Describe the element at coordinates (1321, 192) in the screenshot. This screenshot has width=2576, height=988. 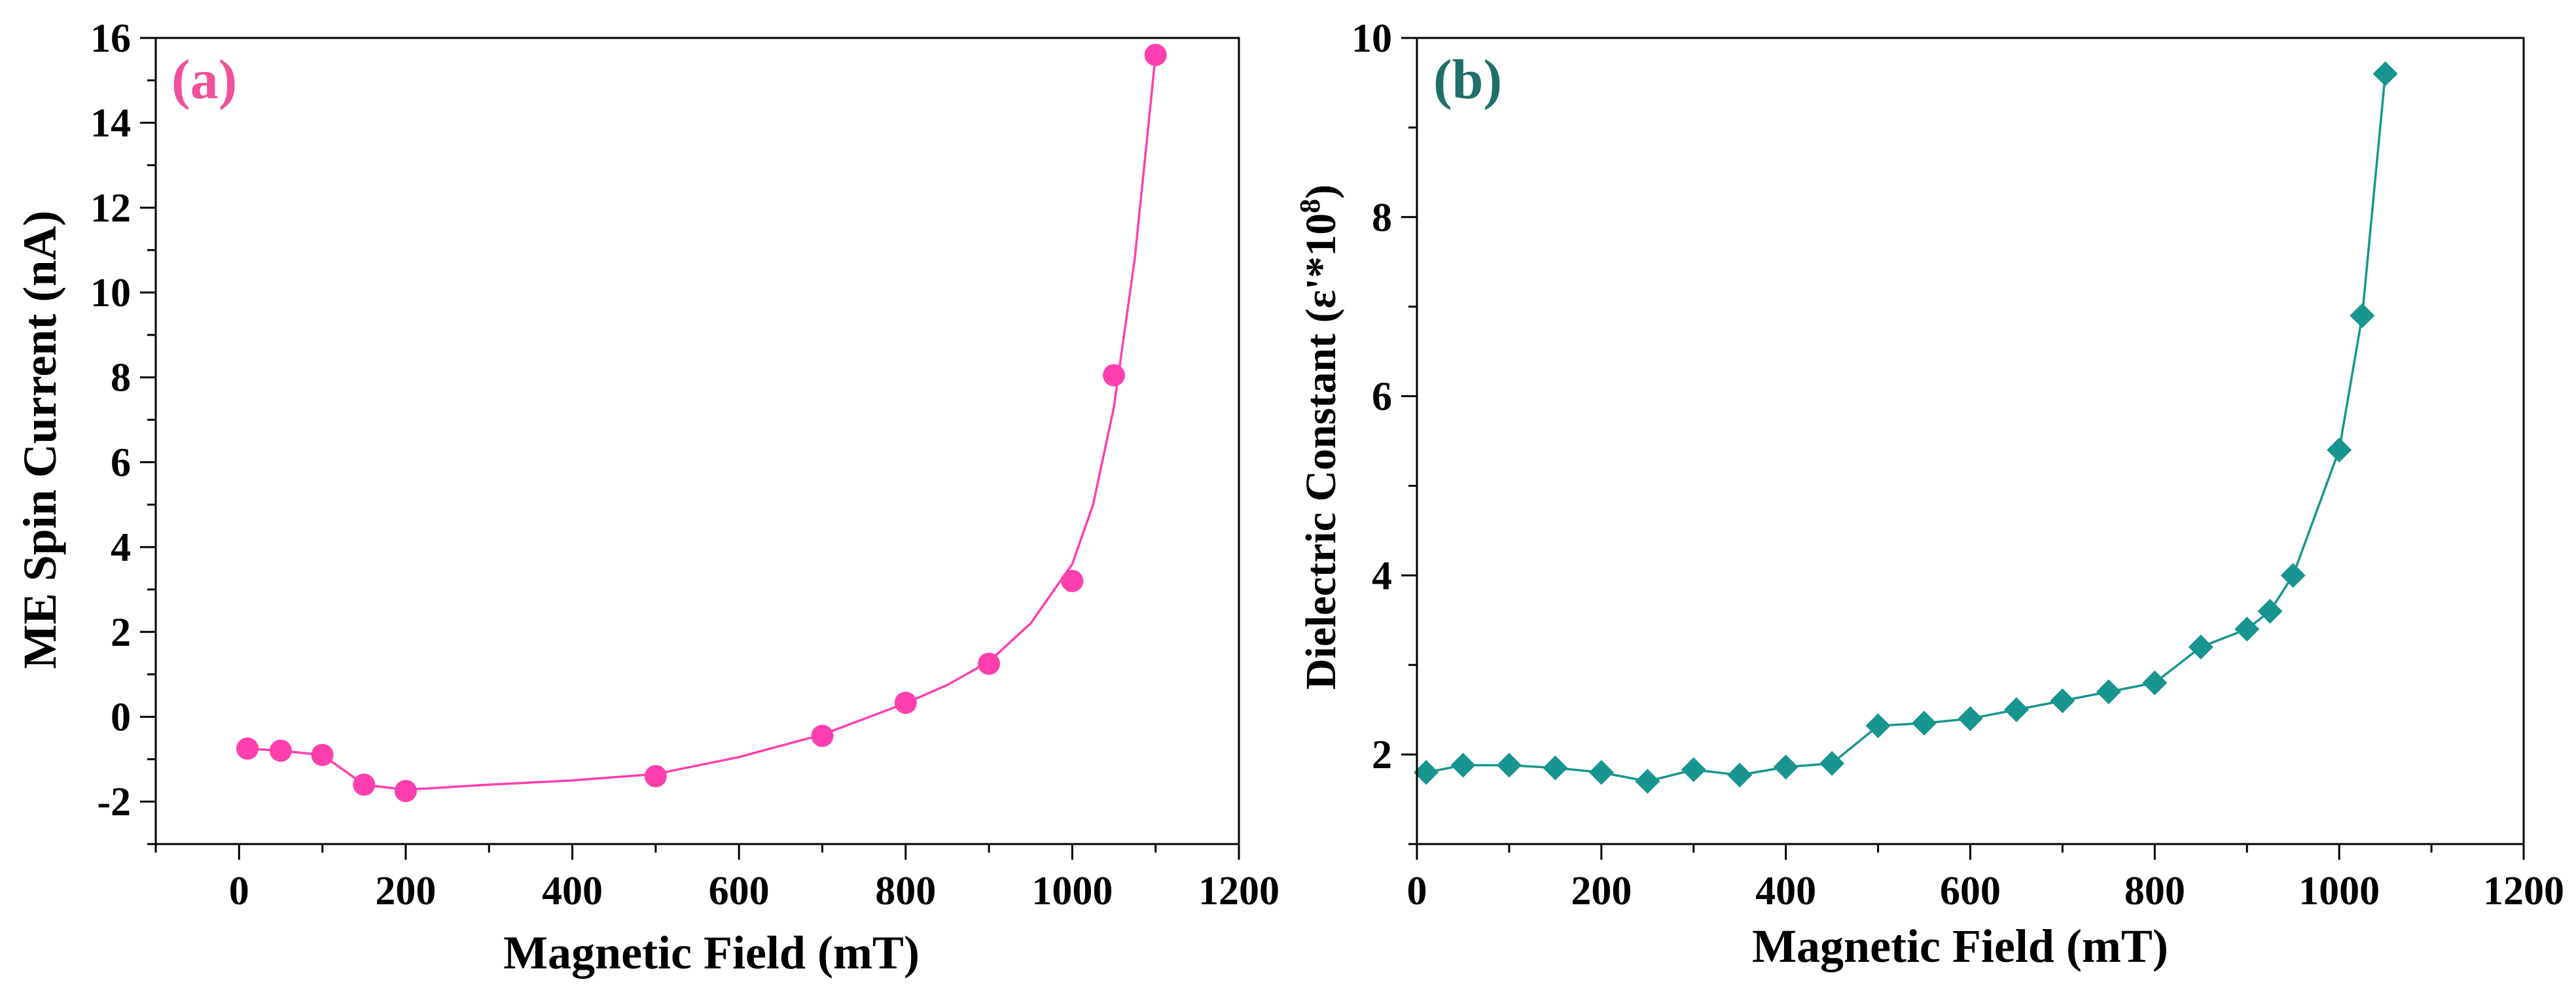
I see `panel-b-ylabel-close: )` at that location.